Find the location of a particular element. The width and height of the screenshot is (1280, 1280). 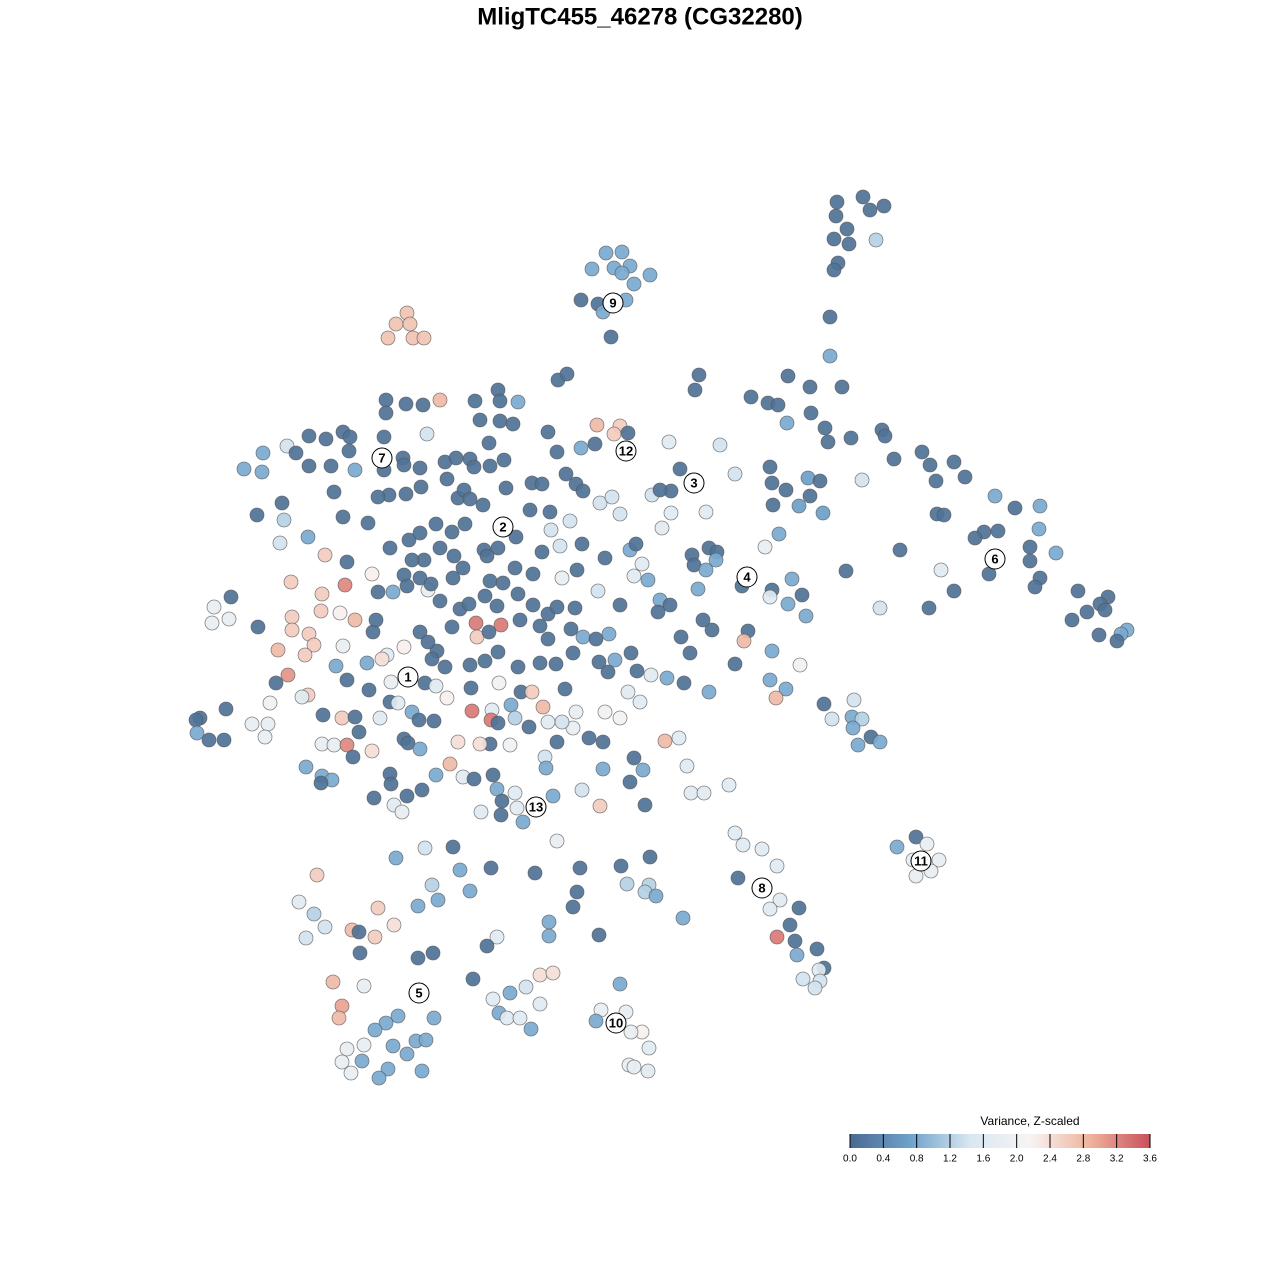

colorbar-tick-label: 2.4 is located at coordinates (1050, 1159).